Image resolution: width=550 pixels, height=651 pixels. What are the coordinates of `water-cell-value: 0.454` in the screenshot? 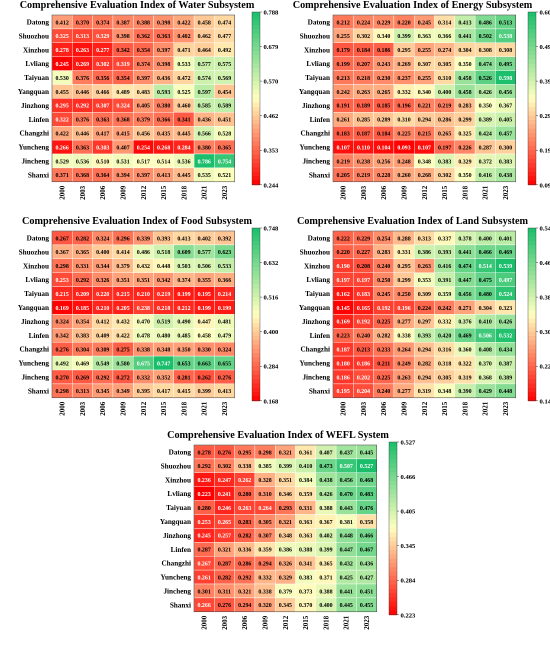 It's located at (224, 93).